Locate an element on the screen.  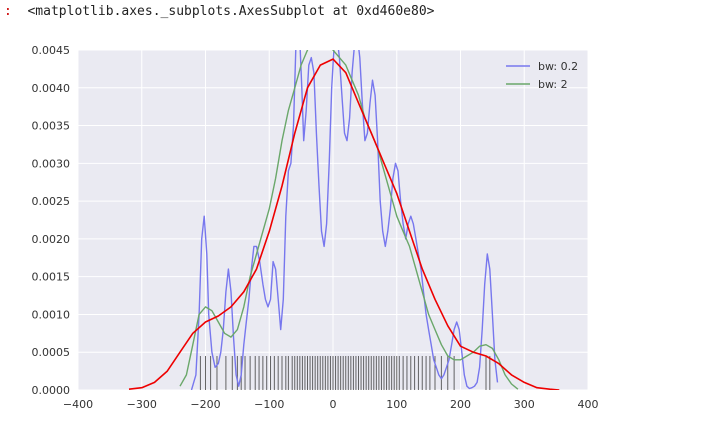
y-tick-label: 0.0025 is located at coordinates (51, 201).